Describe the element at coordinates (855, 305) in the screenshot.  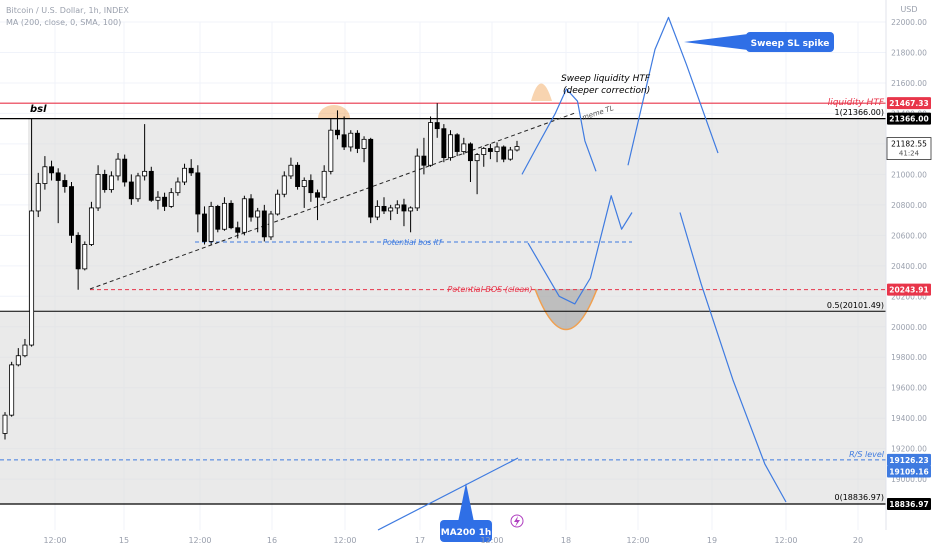
I see `fib-05-label: 0.5(20101.49)` at that location.